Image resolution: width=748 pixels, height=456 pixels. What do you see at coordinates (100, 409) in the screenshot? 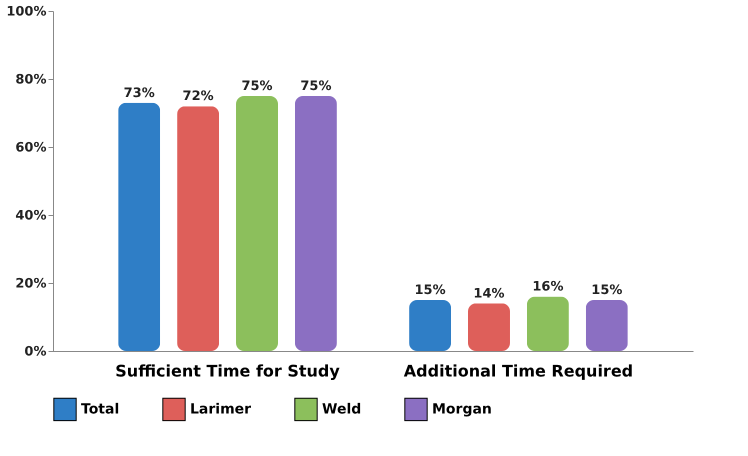
I see `legend-label: Total` at bounding box center [100, 409].